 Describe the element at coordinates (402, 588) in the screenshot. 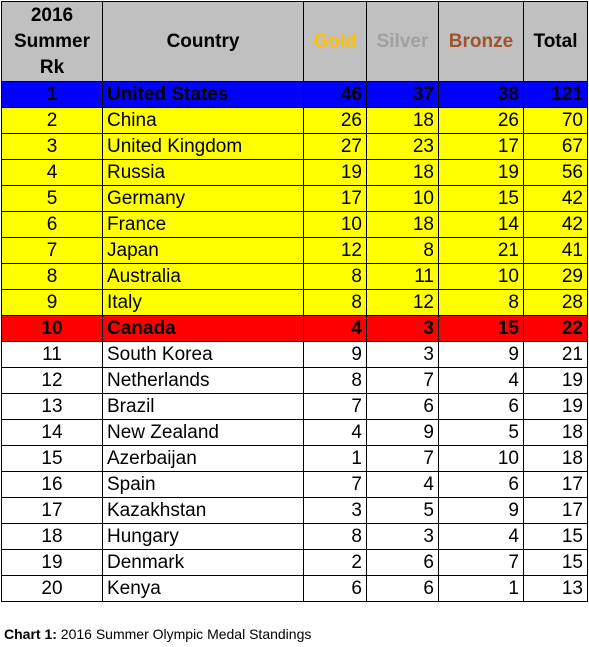

I see `cell-silver: 6` at that location.